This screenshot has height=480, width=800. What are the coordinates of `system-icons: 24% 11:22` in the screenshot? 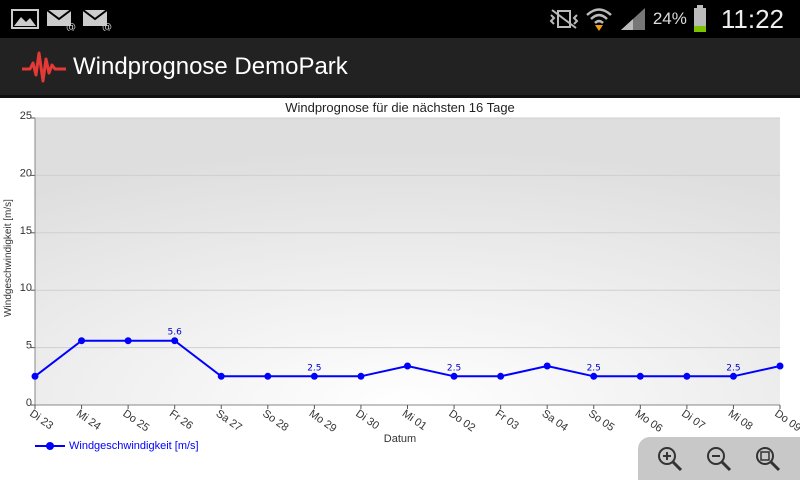 It's located at (666, 19).